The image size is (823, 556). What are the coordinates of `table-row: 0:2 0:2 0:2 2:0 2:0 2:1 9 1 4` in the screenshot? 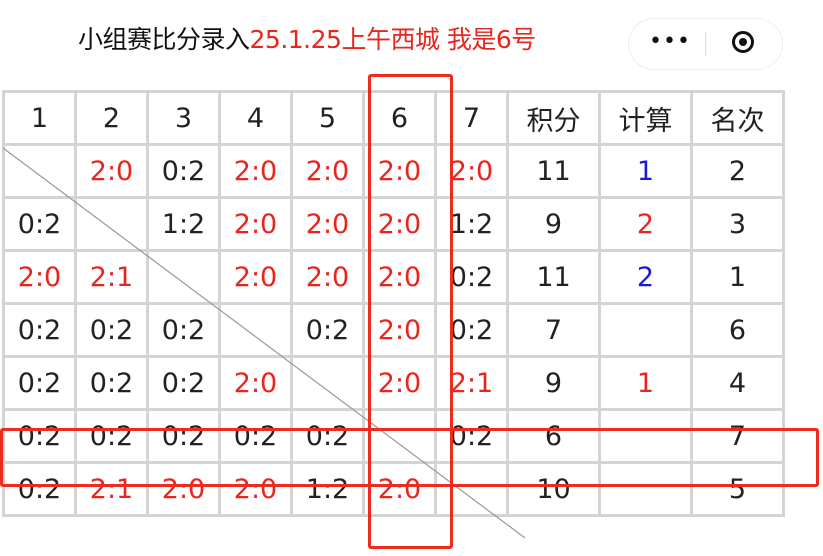 It's located at (393, 383).